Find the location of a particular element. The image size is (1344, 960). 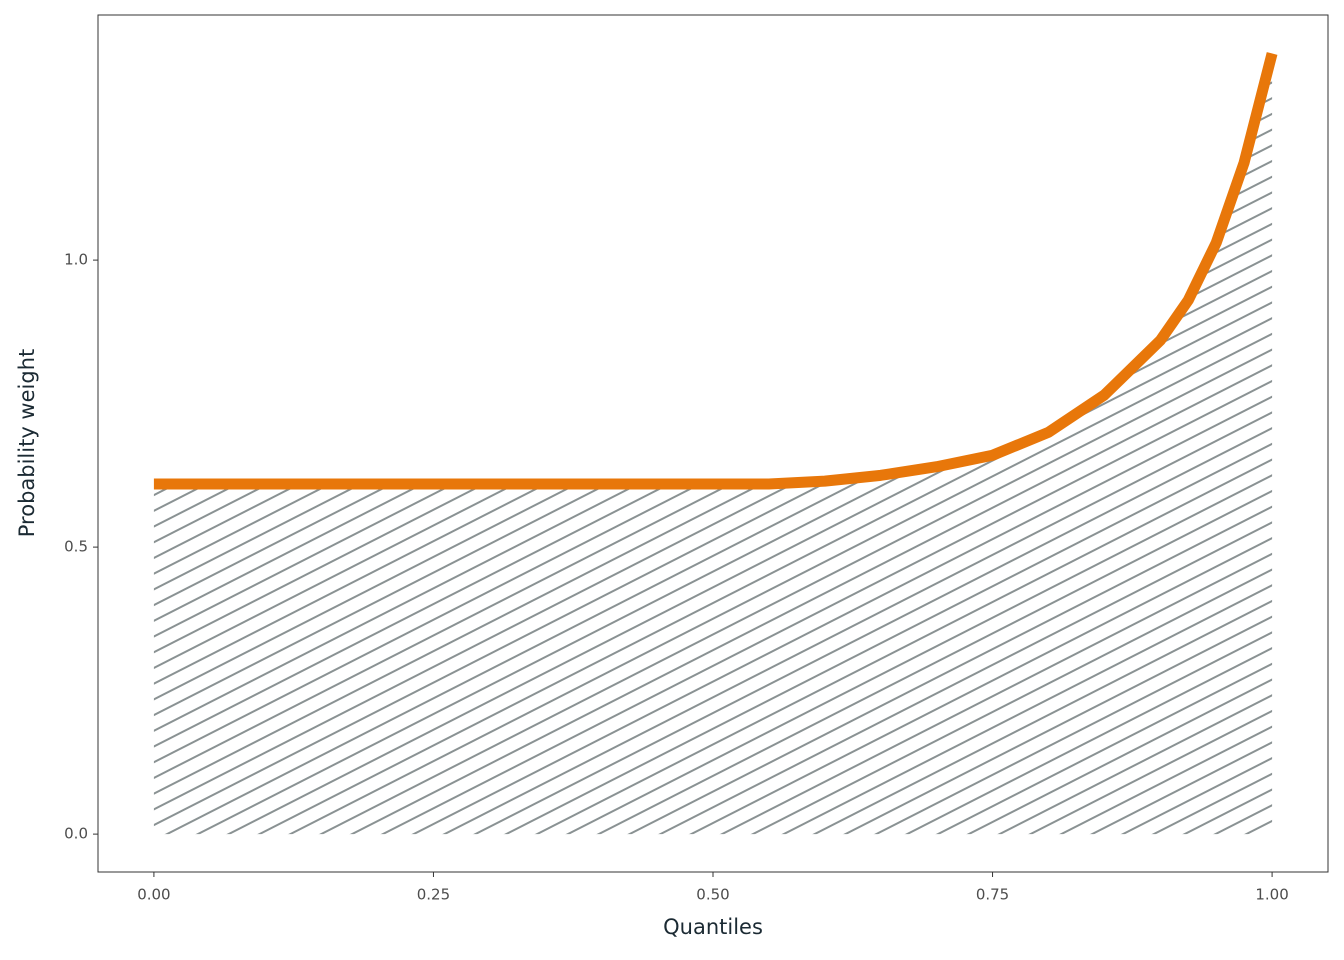

y-tick-label: 0.5 is located at coordinates (76, 547).